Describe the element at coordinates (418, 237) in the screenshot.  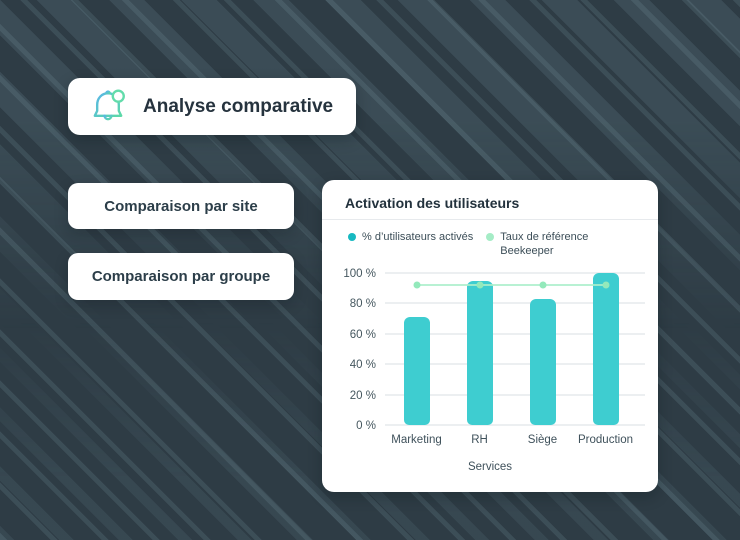
I see `legend-label: % d’utilisateurs activés` at that location.